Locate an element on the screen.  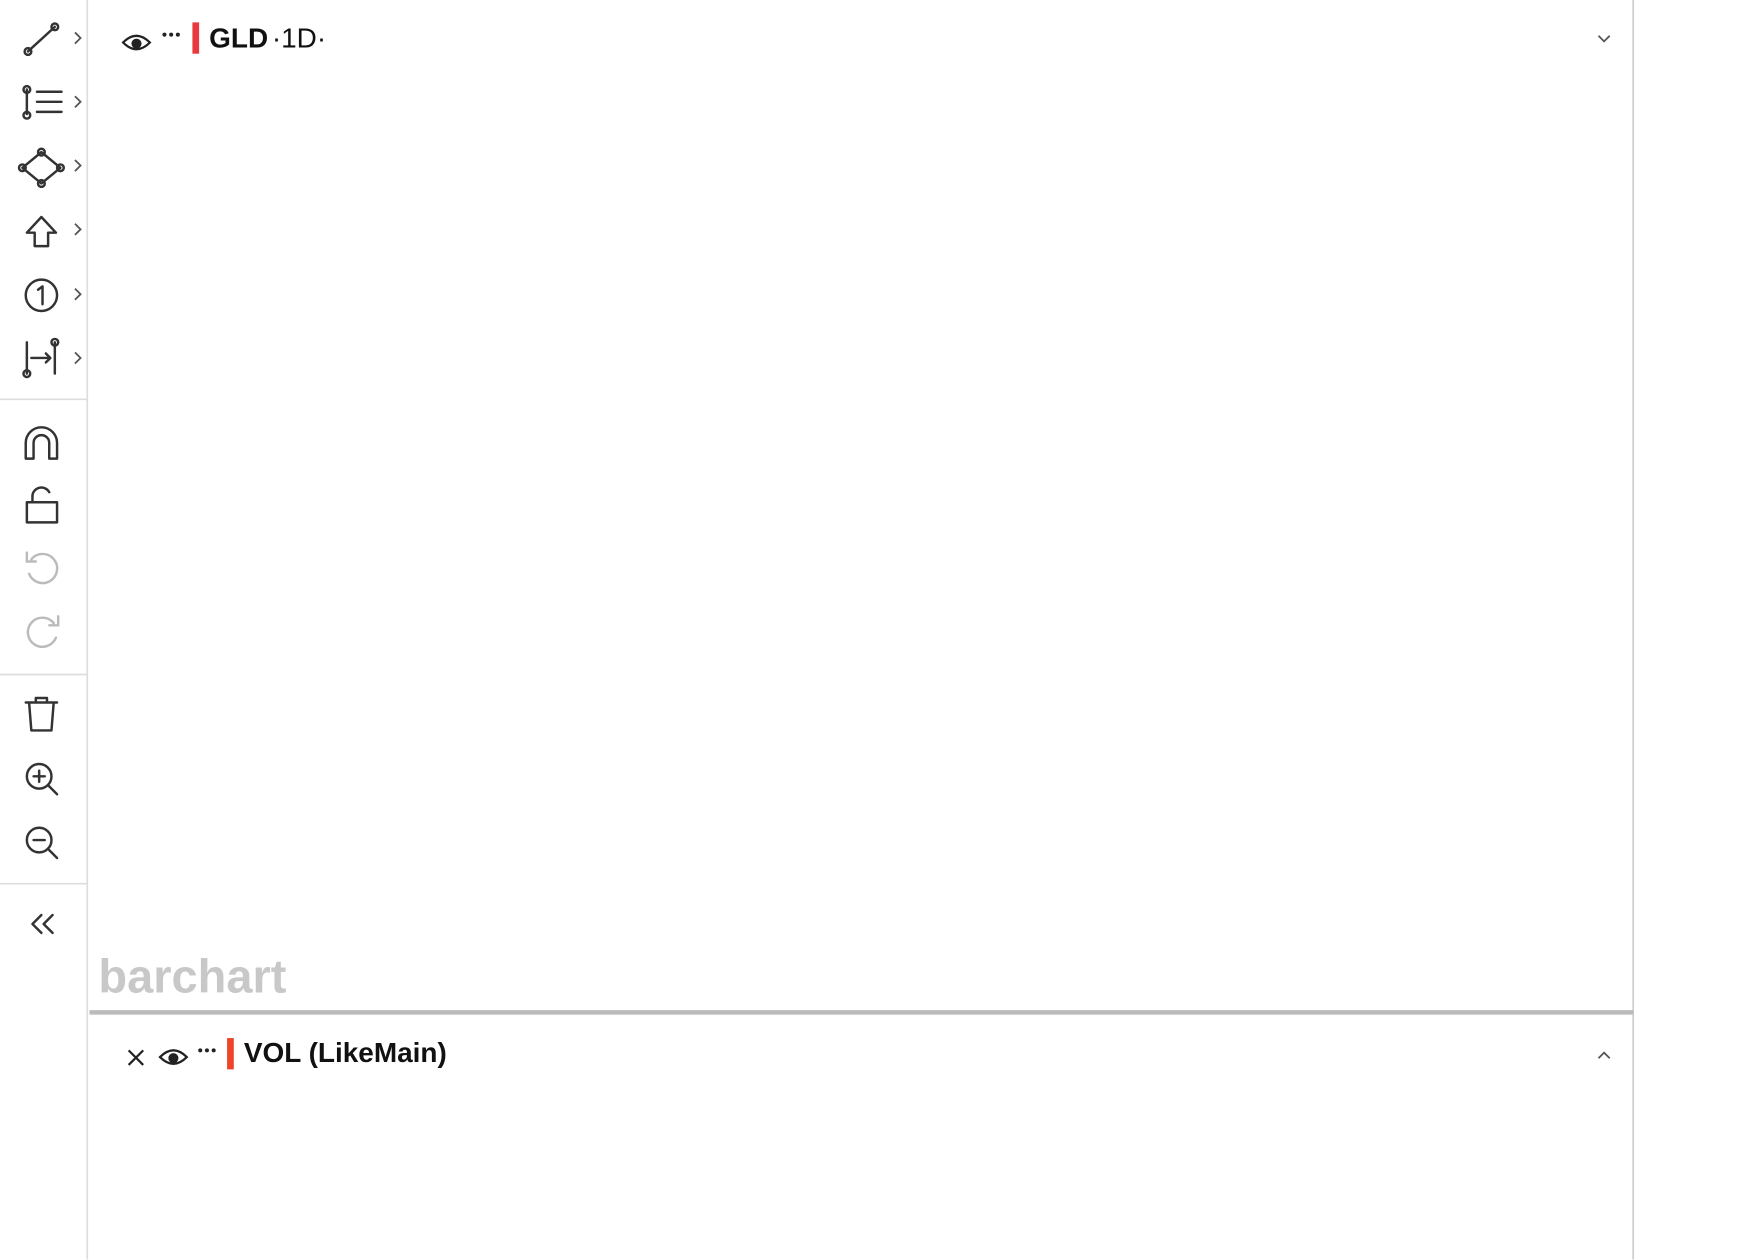
tool-lock is located at coordinates (42, 505).